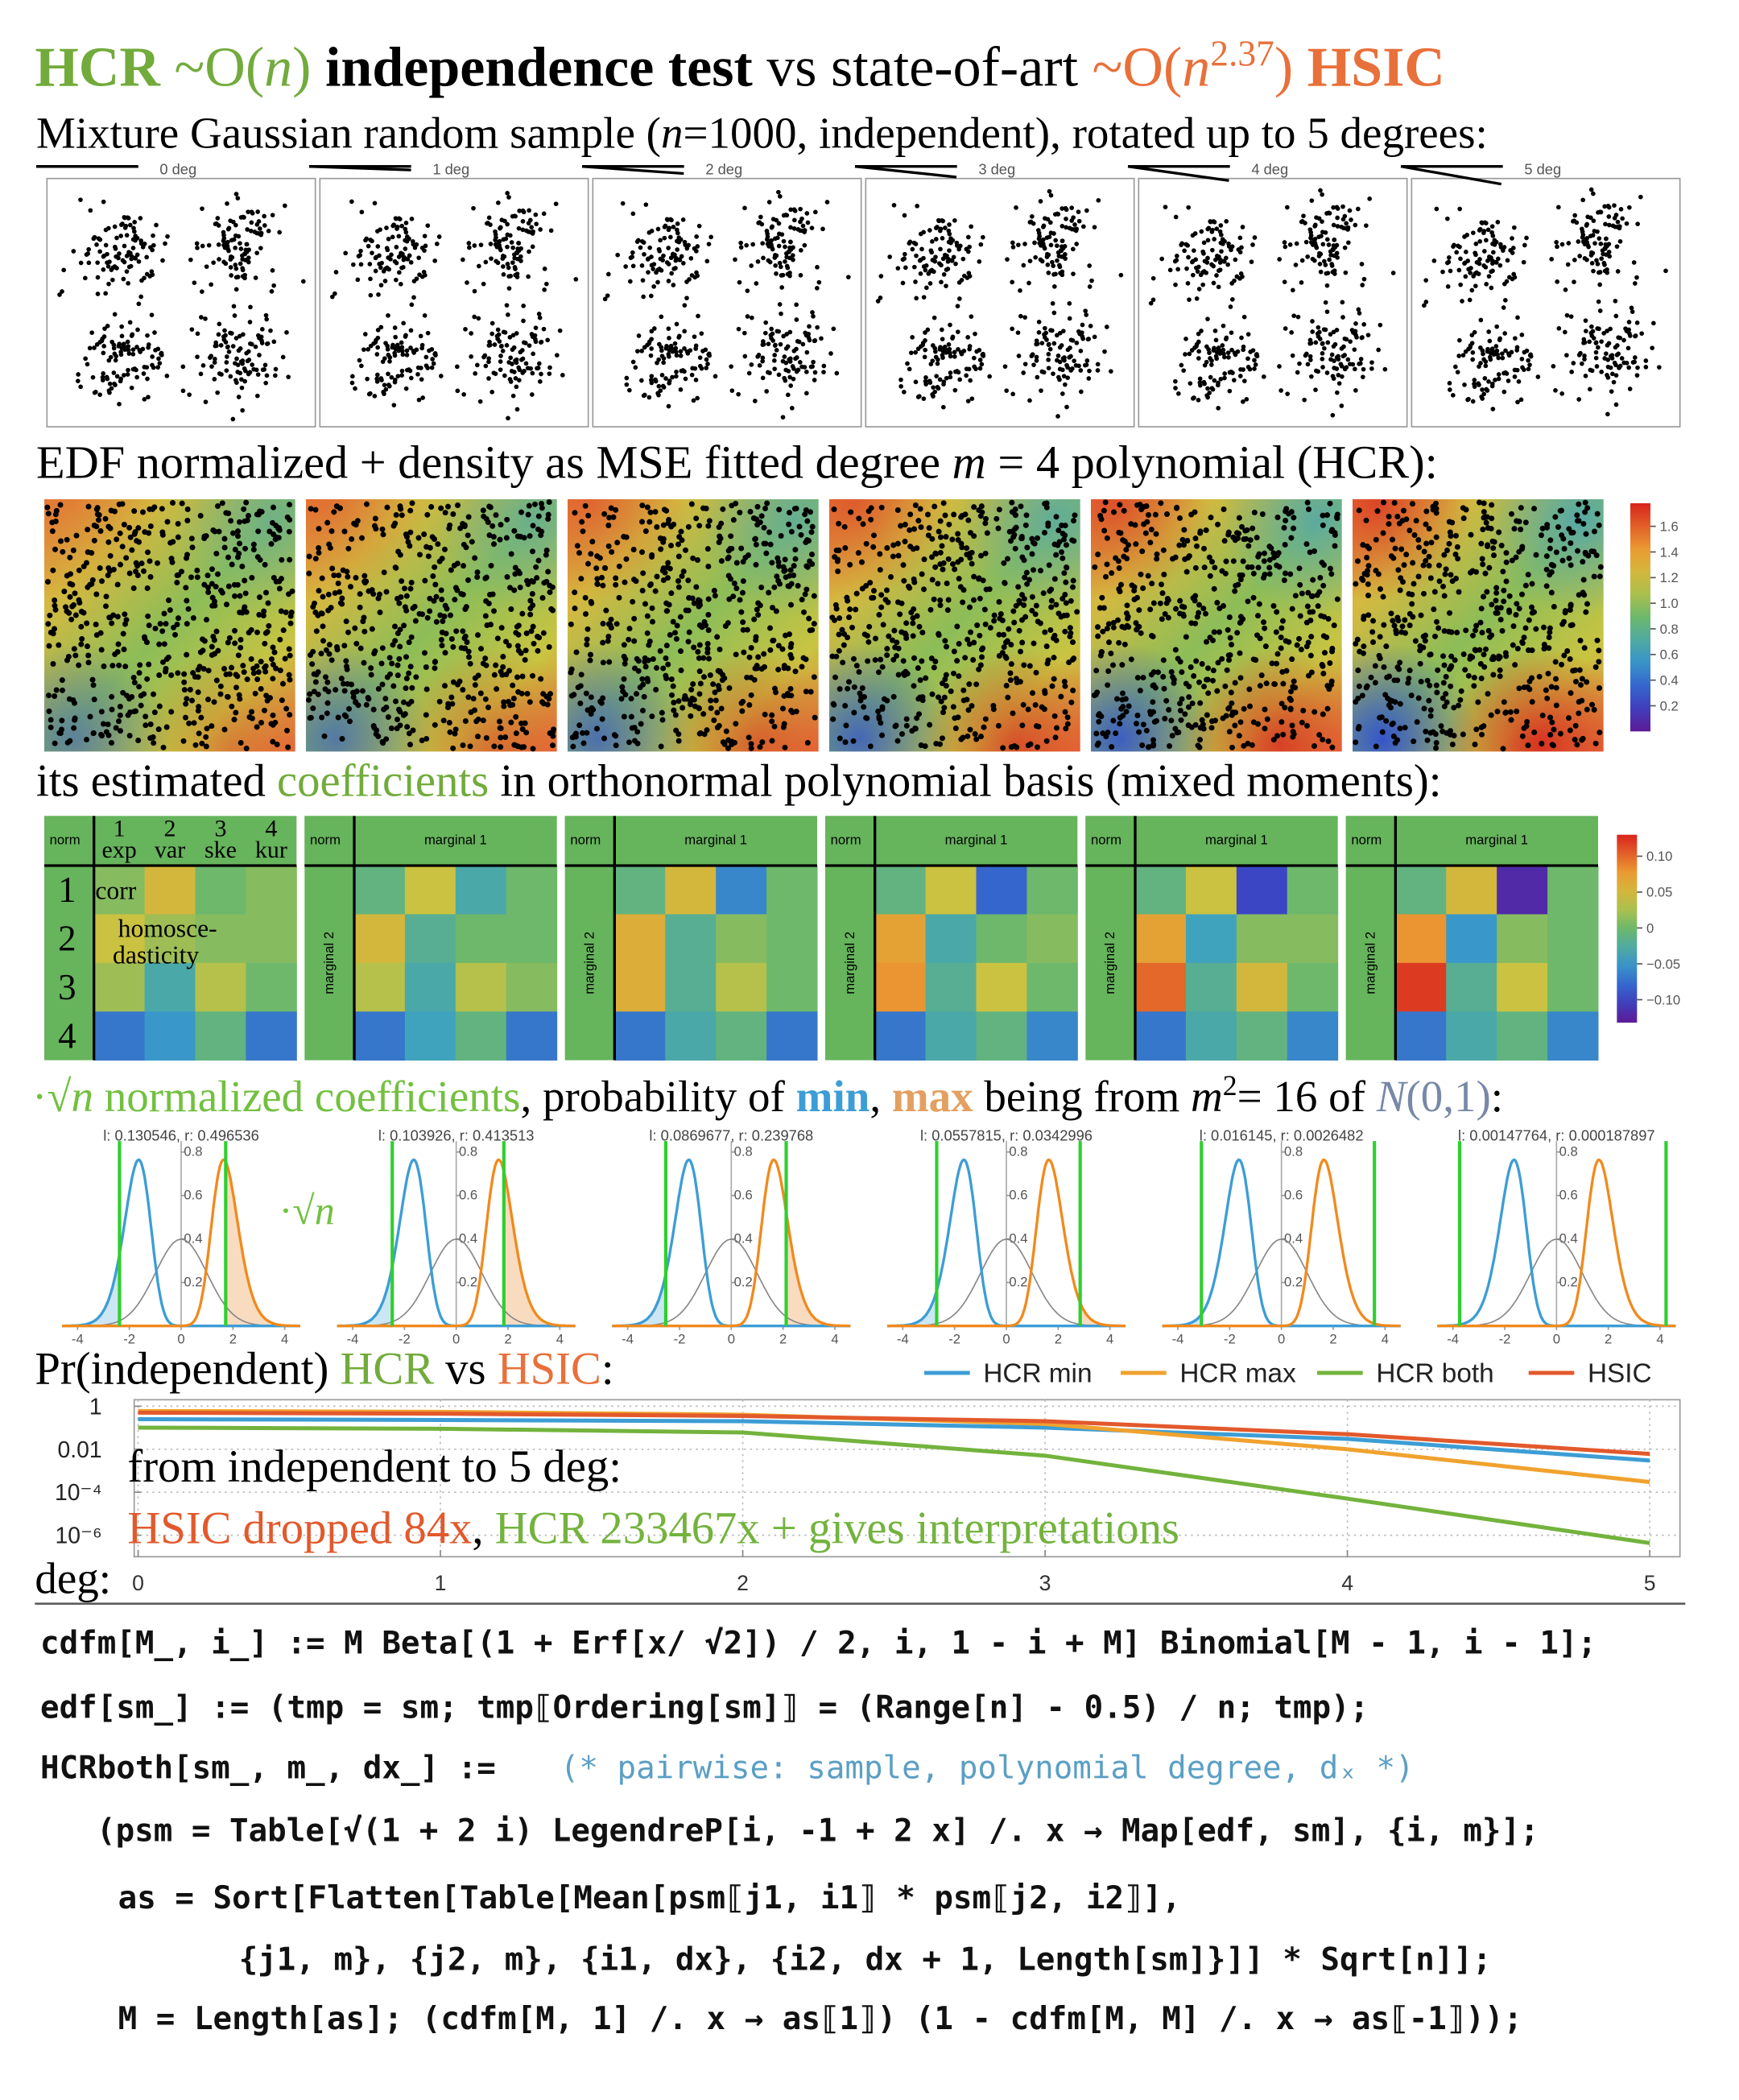  What do you see at coordinates (632, 170) in the screenshot?
I see `rotation-indicator` at bounding box center [632, 170].